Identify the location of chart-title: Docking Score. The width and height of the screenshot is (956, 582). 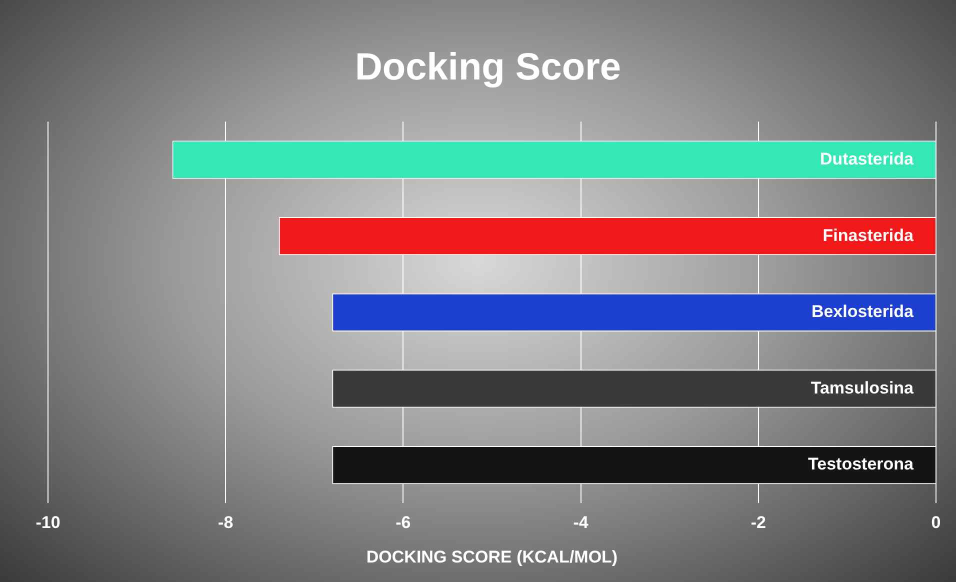
(488, 67).